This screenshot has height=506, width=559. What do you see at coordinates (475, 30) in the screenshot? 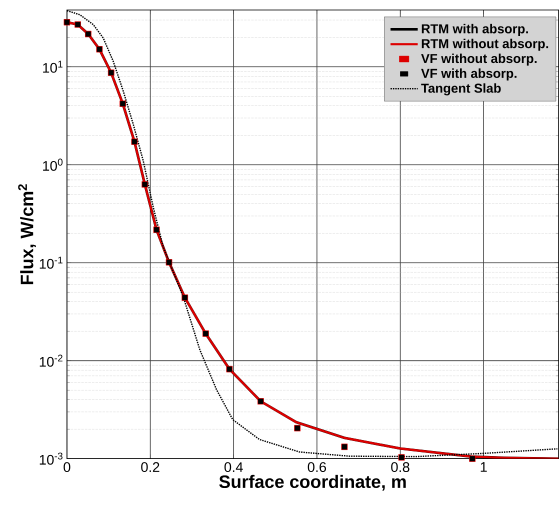
I see `legend-label: RTM with absorp.` at bounding box center [475, 30].